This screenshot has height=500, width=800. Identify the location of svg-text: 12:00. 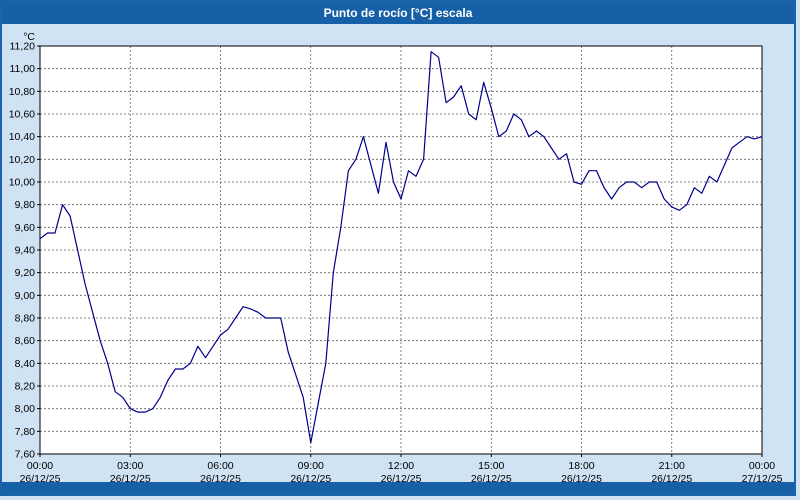
(401, 466).